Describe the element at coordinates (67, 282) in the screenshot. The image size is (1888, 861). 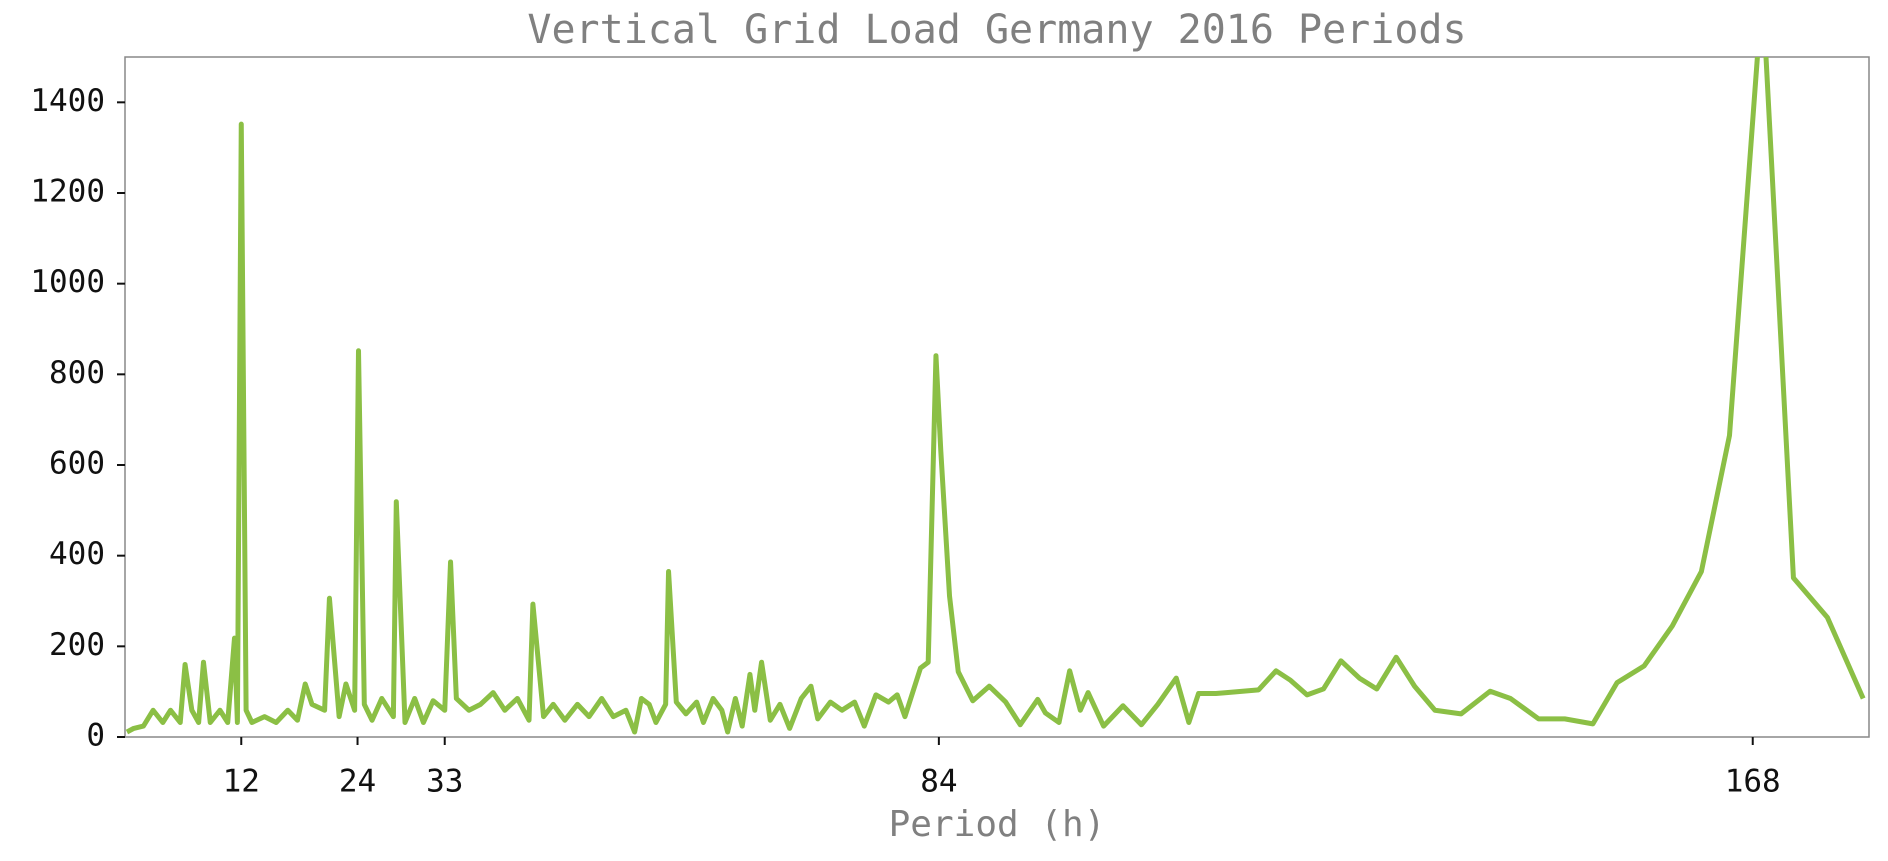
I see `y-tick-label: 1000` at that location.